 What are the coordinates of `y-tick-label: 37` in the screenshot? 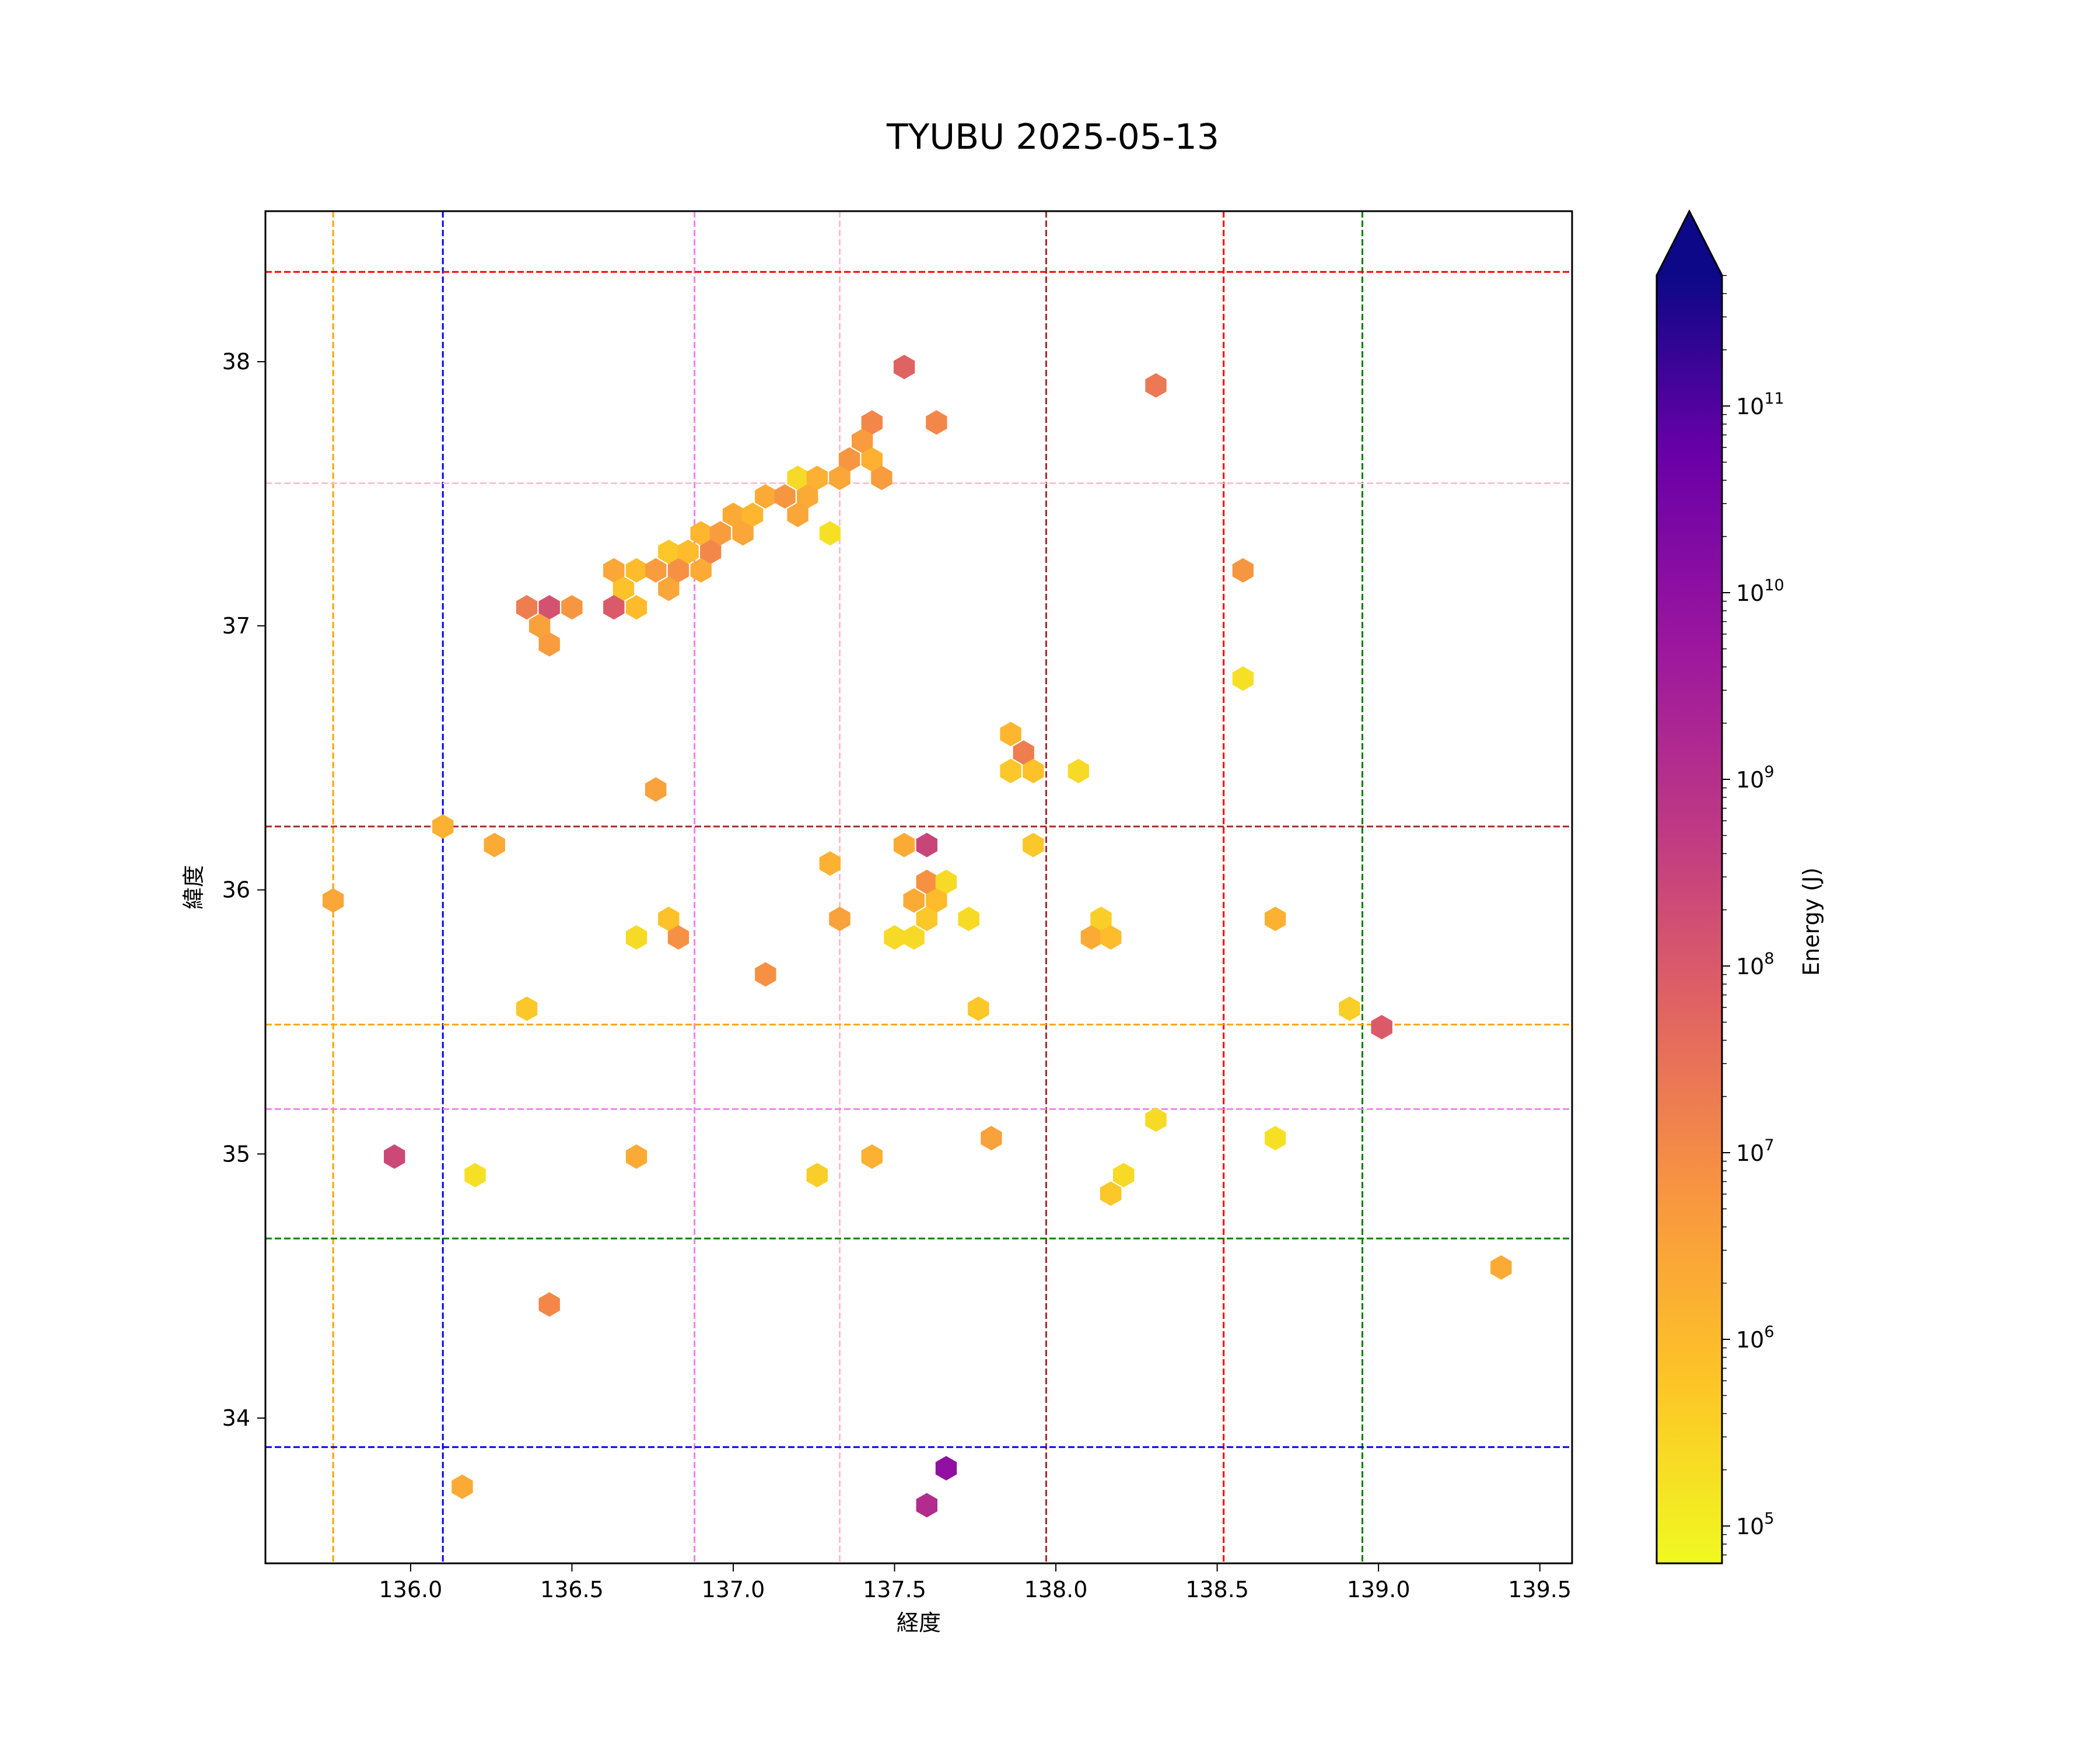 It's located at (236, 626).